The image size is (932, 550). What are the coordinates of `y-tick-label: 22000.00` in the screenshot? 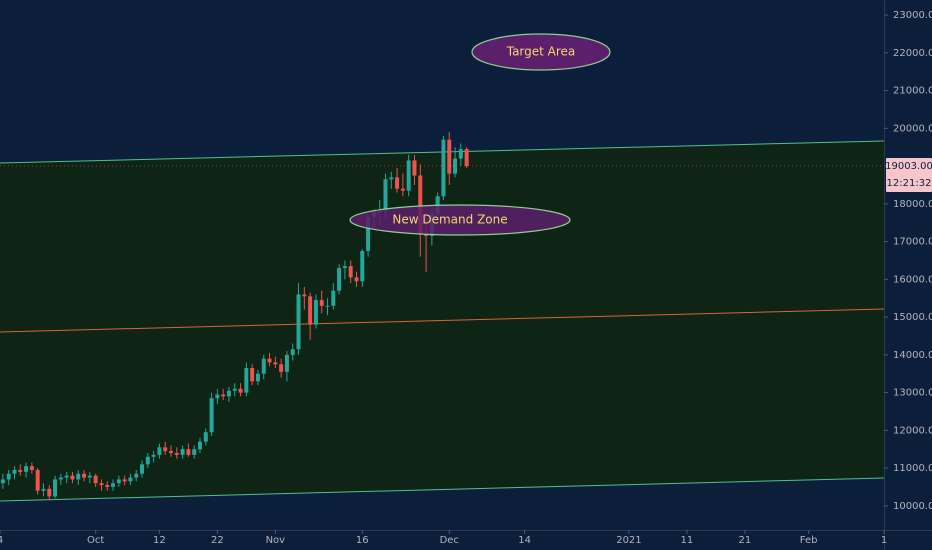 It's located at (912, 53).